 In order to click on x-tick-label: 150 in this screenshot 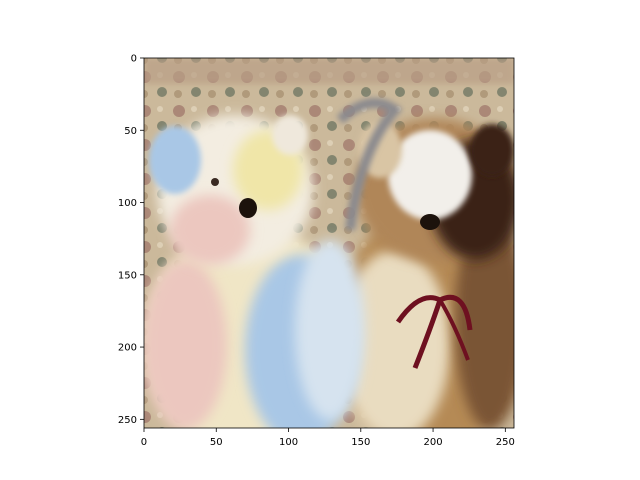, I will do `click(360, 442)`.